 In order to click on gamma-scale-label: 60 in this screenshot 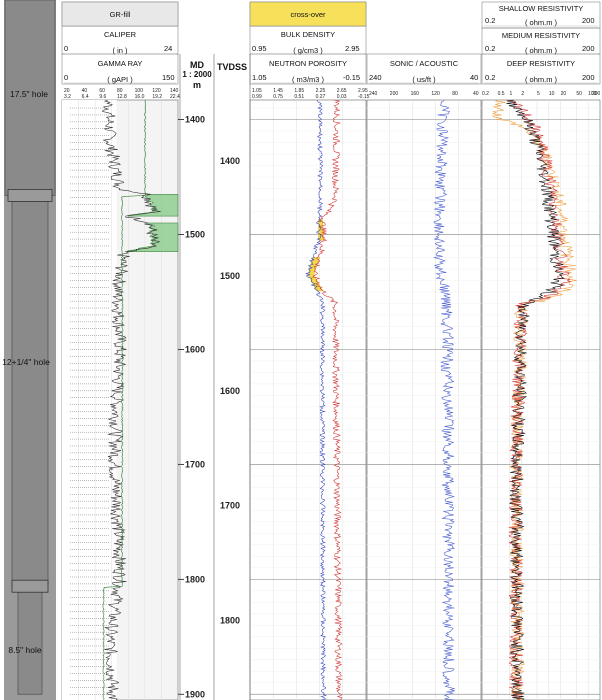, I will do `click(102, 91)`.